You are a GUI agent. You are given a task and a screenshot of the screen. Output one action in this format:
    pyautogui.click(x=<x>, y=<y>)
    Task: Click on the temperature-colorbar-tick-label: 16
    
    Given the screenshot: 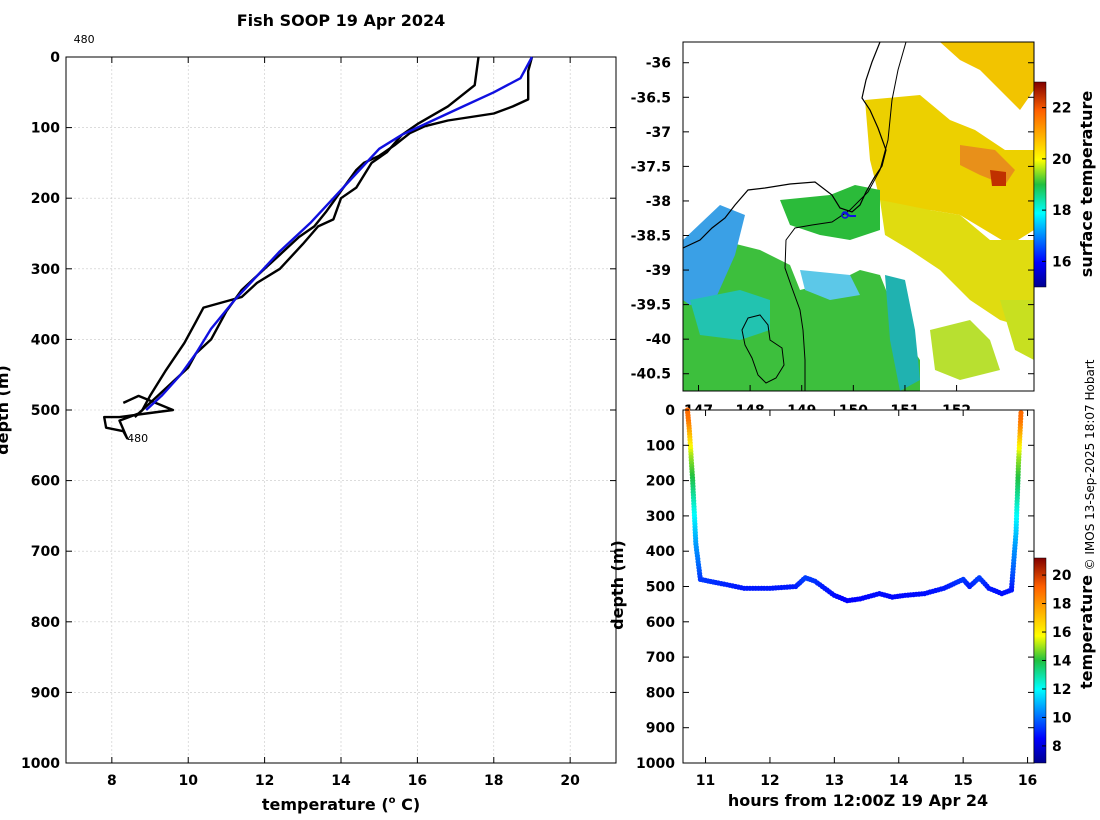 What is the action you would take?
    pyautogui.click(x=1061, y=633)
    